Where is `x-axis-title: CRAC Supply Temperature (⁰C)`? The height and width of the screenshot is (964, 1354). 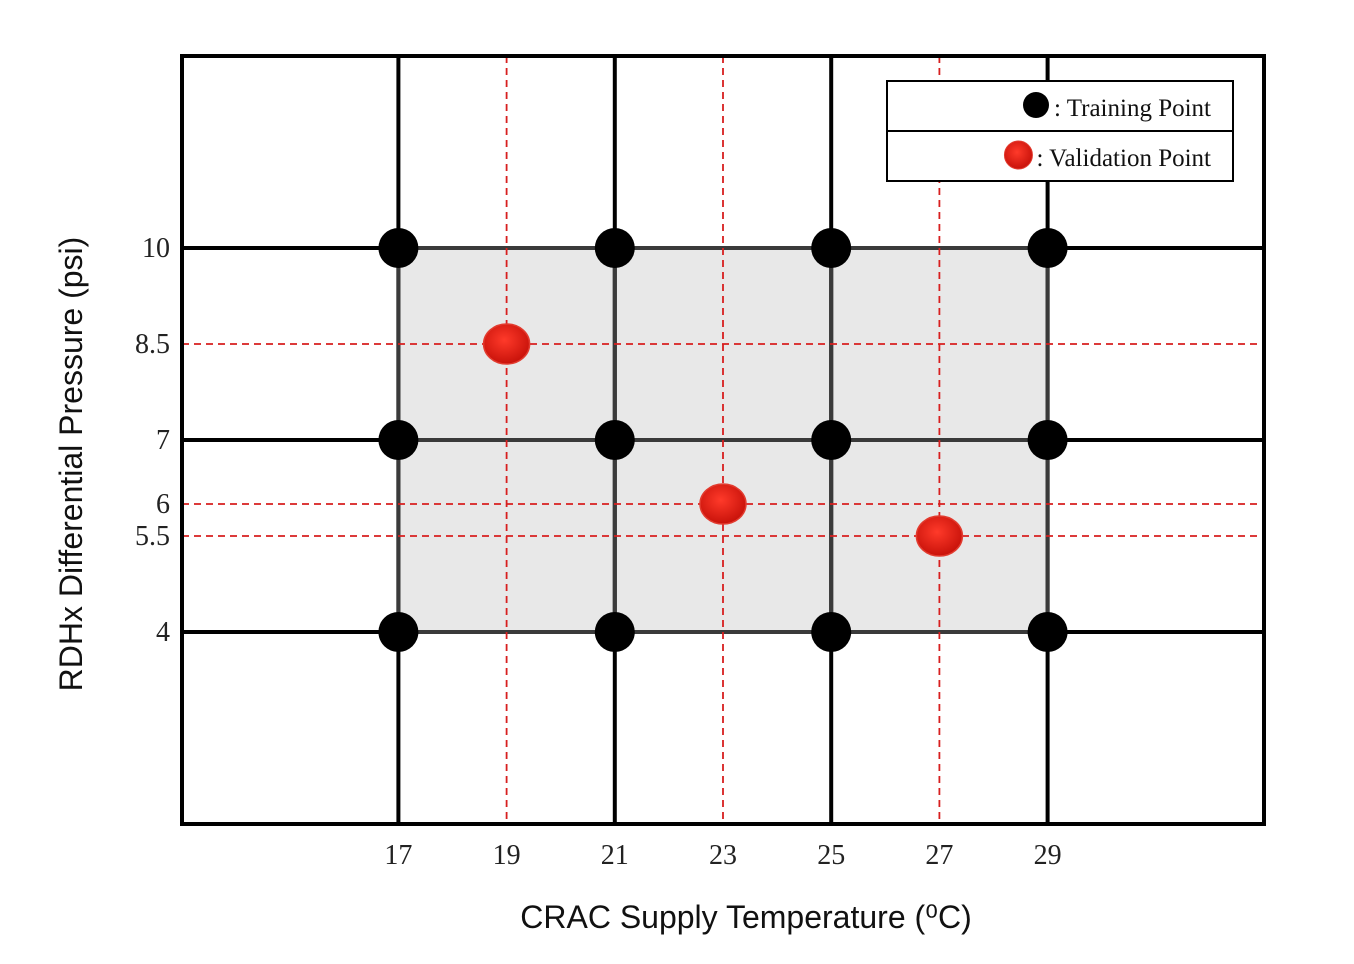
x-axis-title: CRAC Supply Temperature (⁰C) is located at coordinates (746, 917).